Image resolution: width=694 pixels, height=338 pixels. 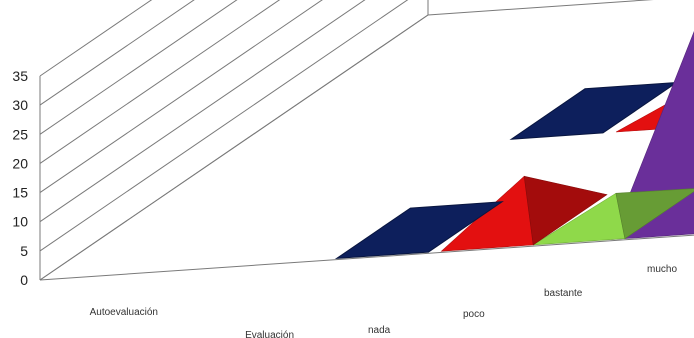 I want to click on y-axis-ticks: 0 5 10 15 20 25 30 35, so click(x=20, y=178).